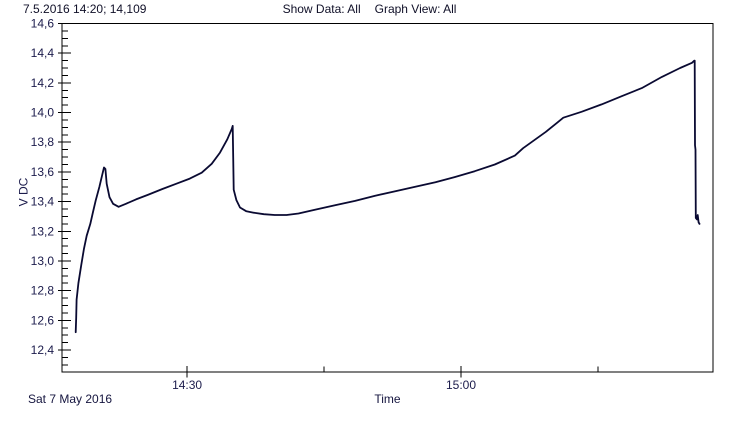  What do you see at coordinates (43, 261) in the screenshot?
I see `y-tick-label: 13,0` at bounding box center [43, 261].